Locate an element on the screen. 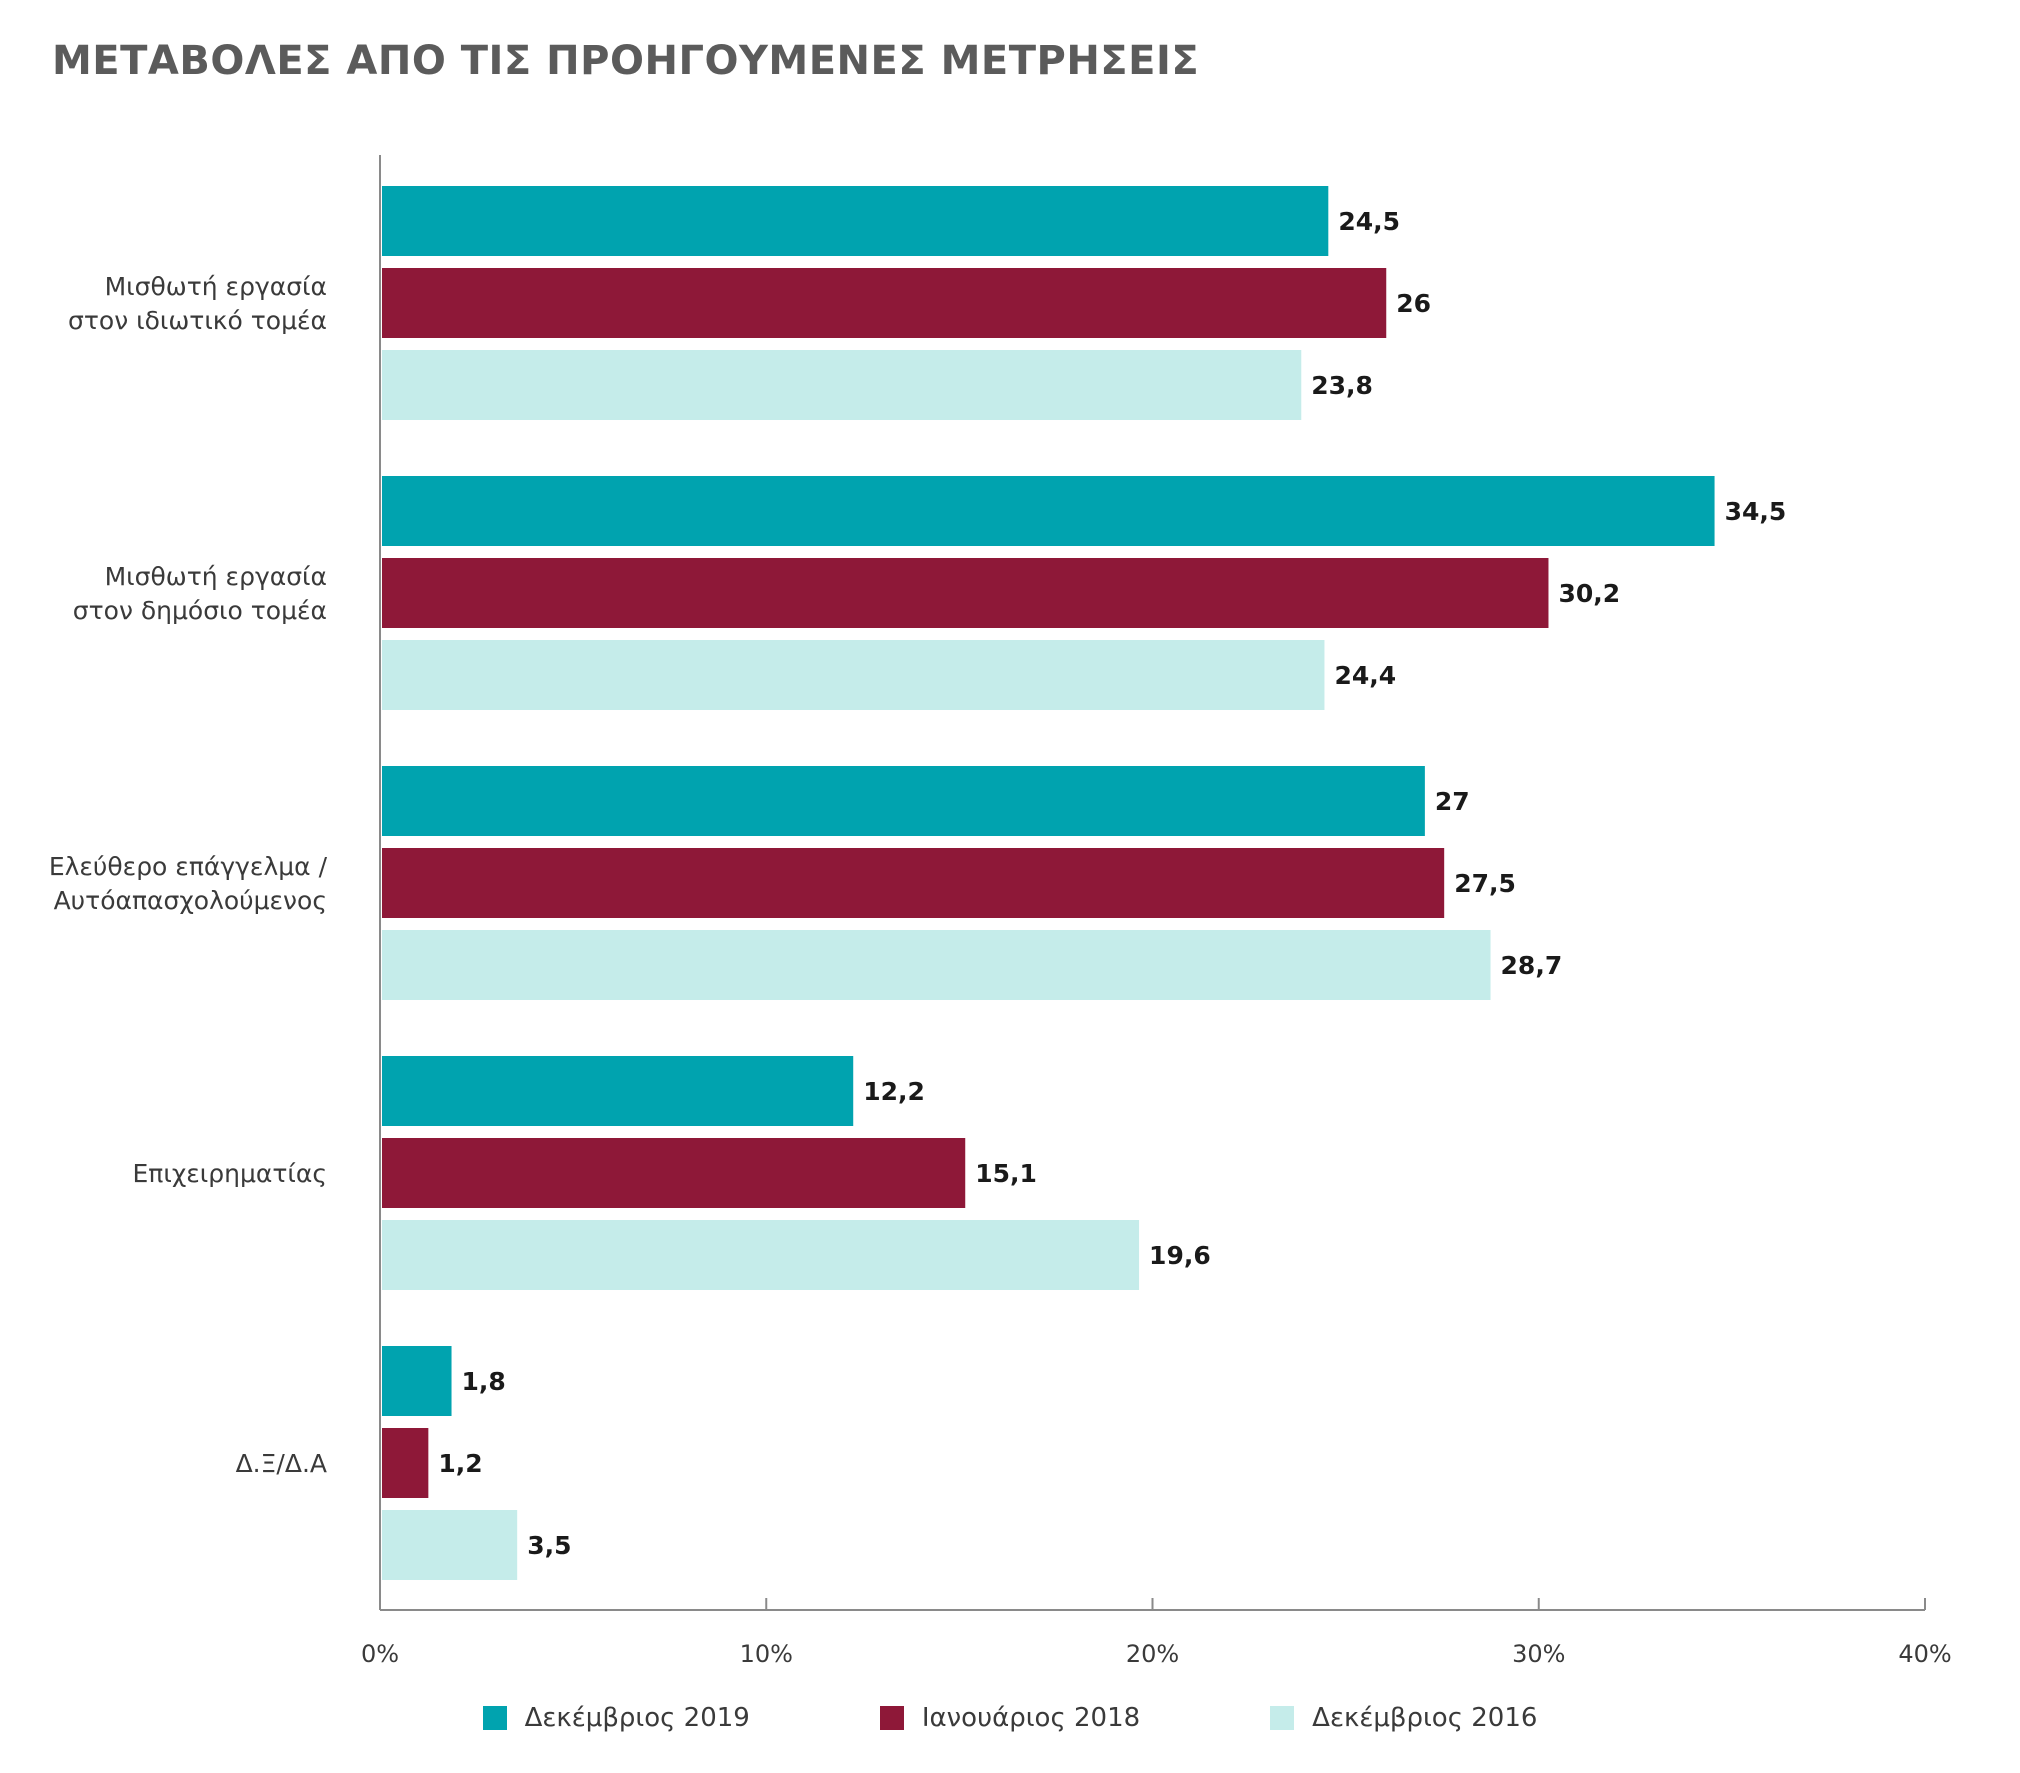  legend-item: Ιανουάριος 2018 is located at coordinates (1010, 1718).